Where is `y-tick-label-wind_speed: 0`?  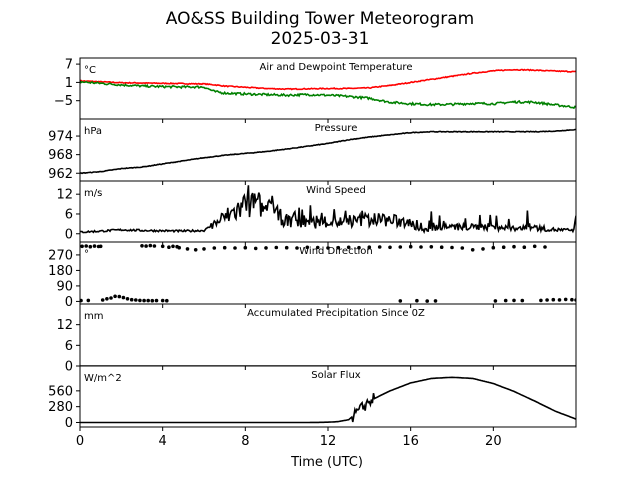 y-tick-label-wind_speed: 0 is located at coordinates (69, 234).